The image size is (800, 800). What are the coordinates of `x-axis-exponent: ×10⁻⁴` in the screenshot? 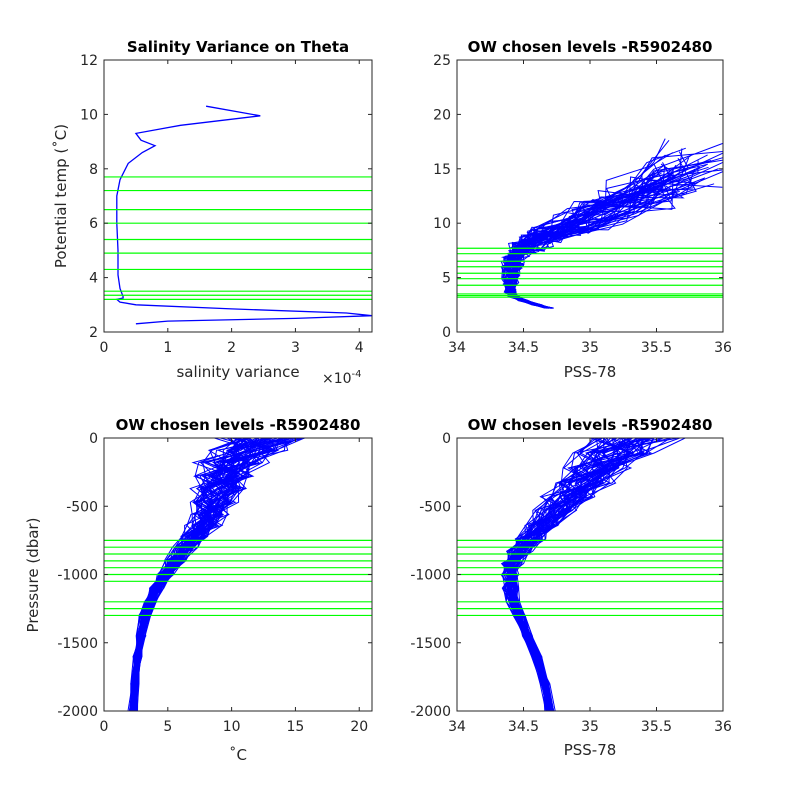 It's located at (342, 378).